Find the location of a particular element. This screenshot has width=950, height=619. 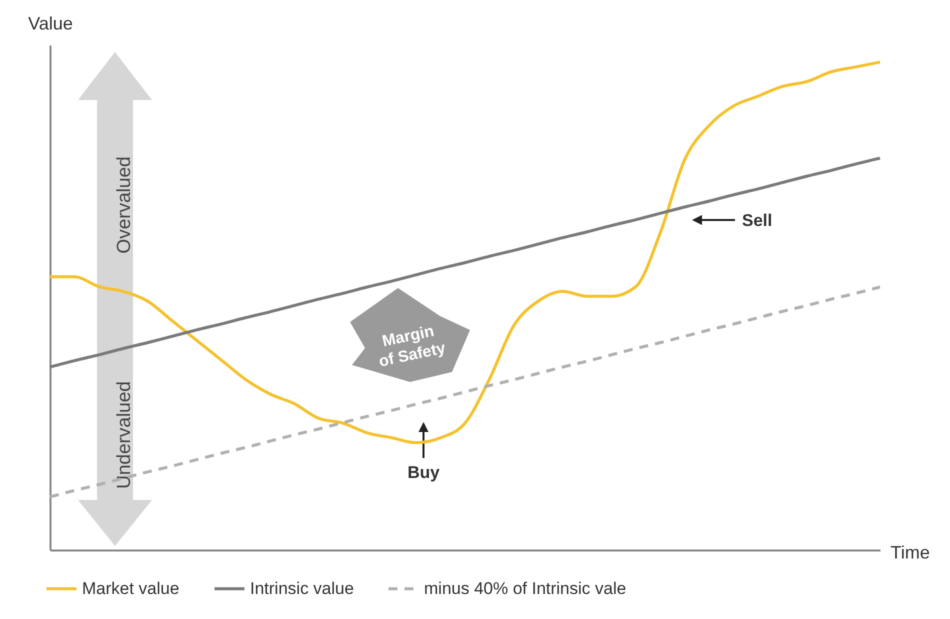

annotation: Margin of Safety is located at coordinates (412, 346).